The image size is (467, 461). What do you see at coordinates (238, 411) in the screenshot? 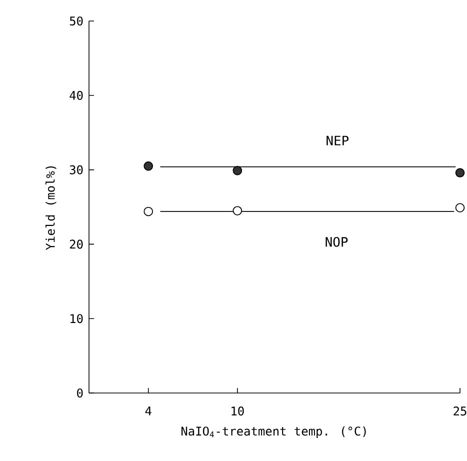
I see `x-tick-label: 10` at bounding box center [238, 411].